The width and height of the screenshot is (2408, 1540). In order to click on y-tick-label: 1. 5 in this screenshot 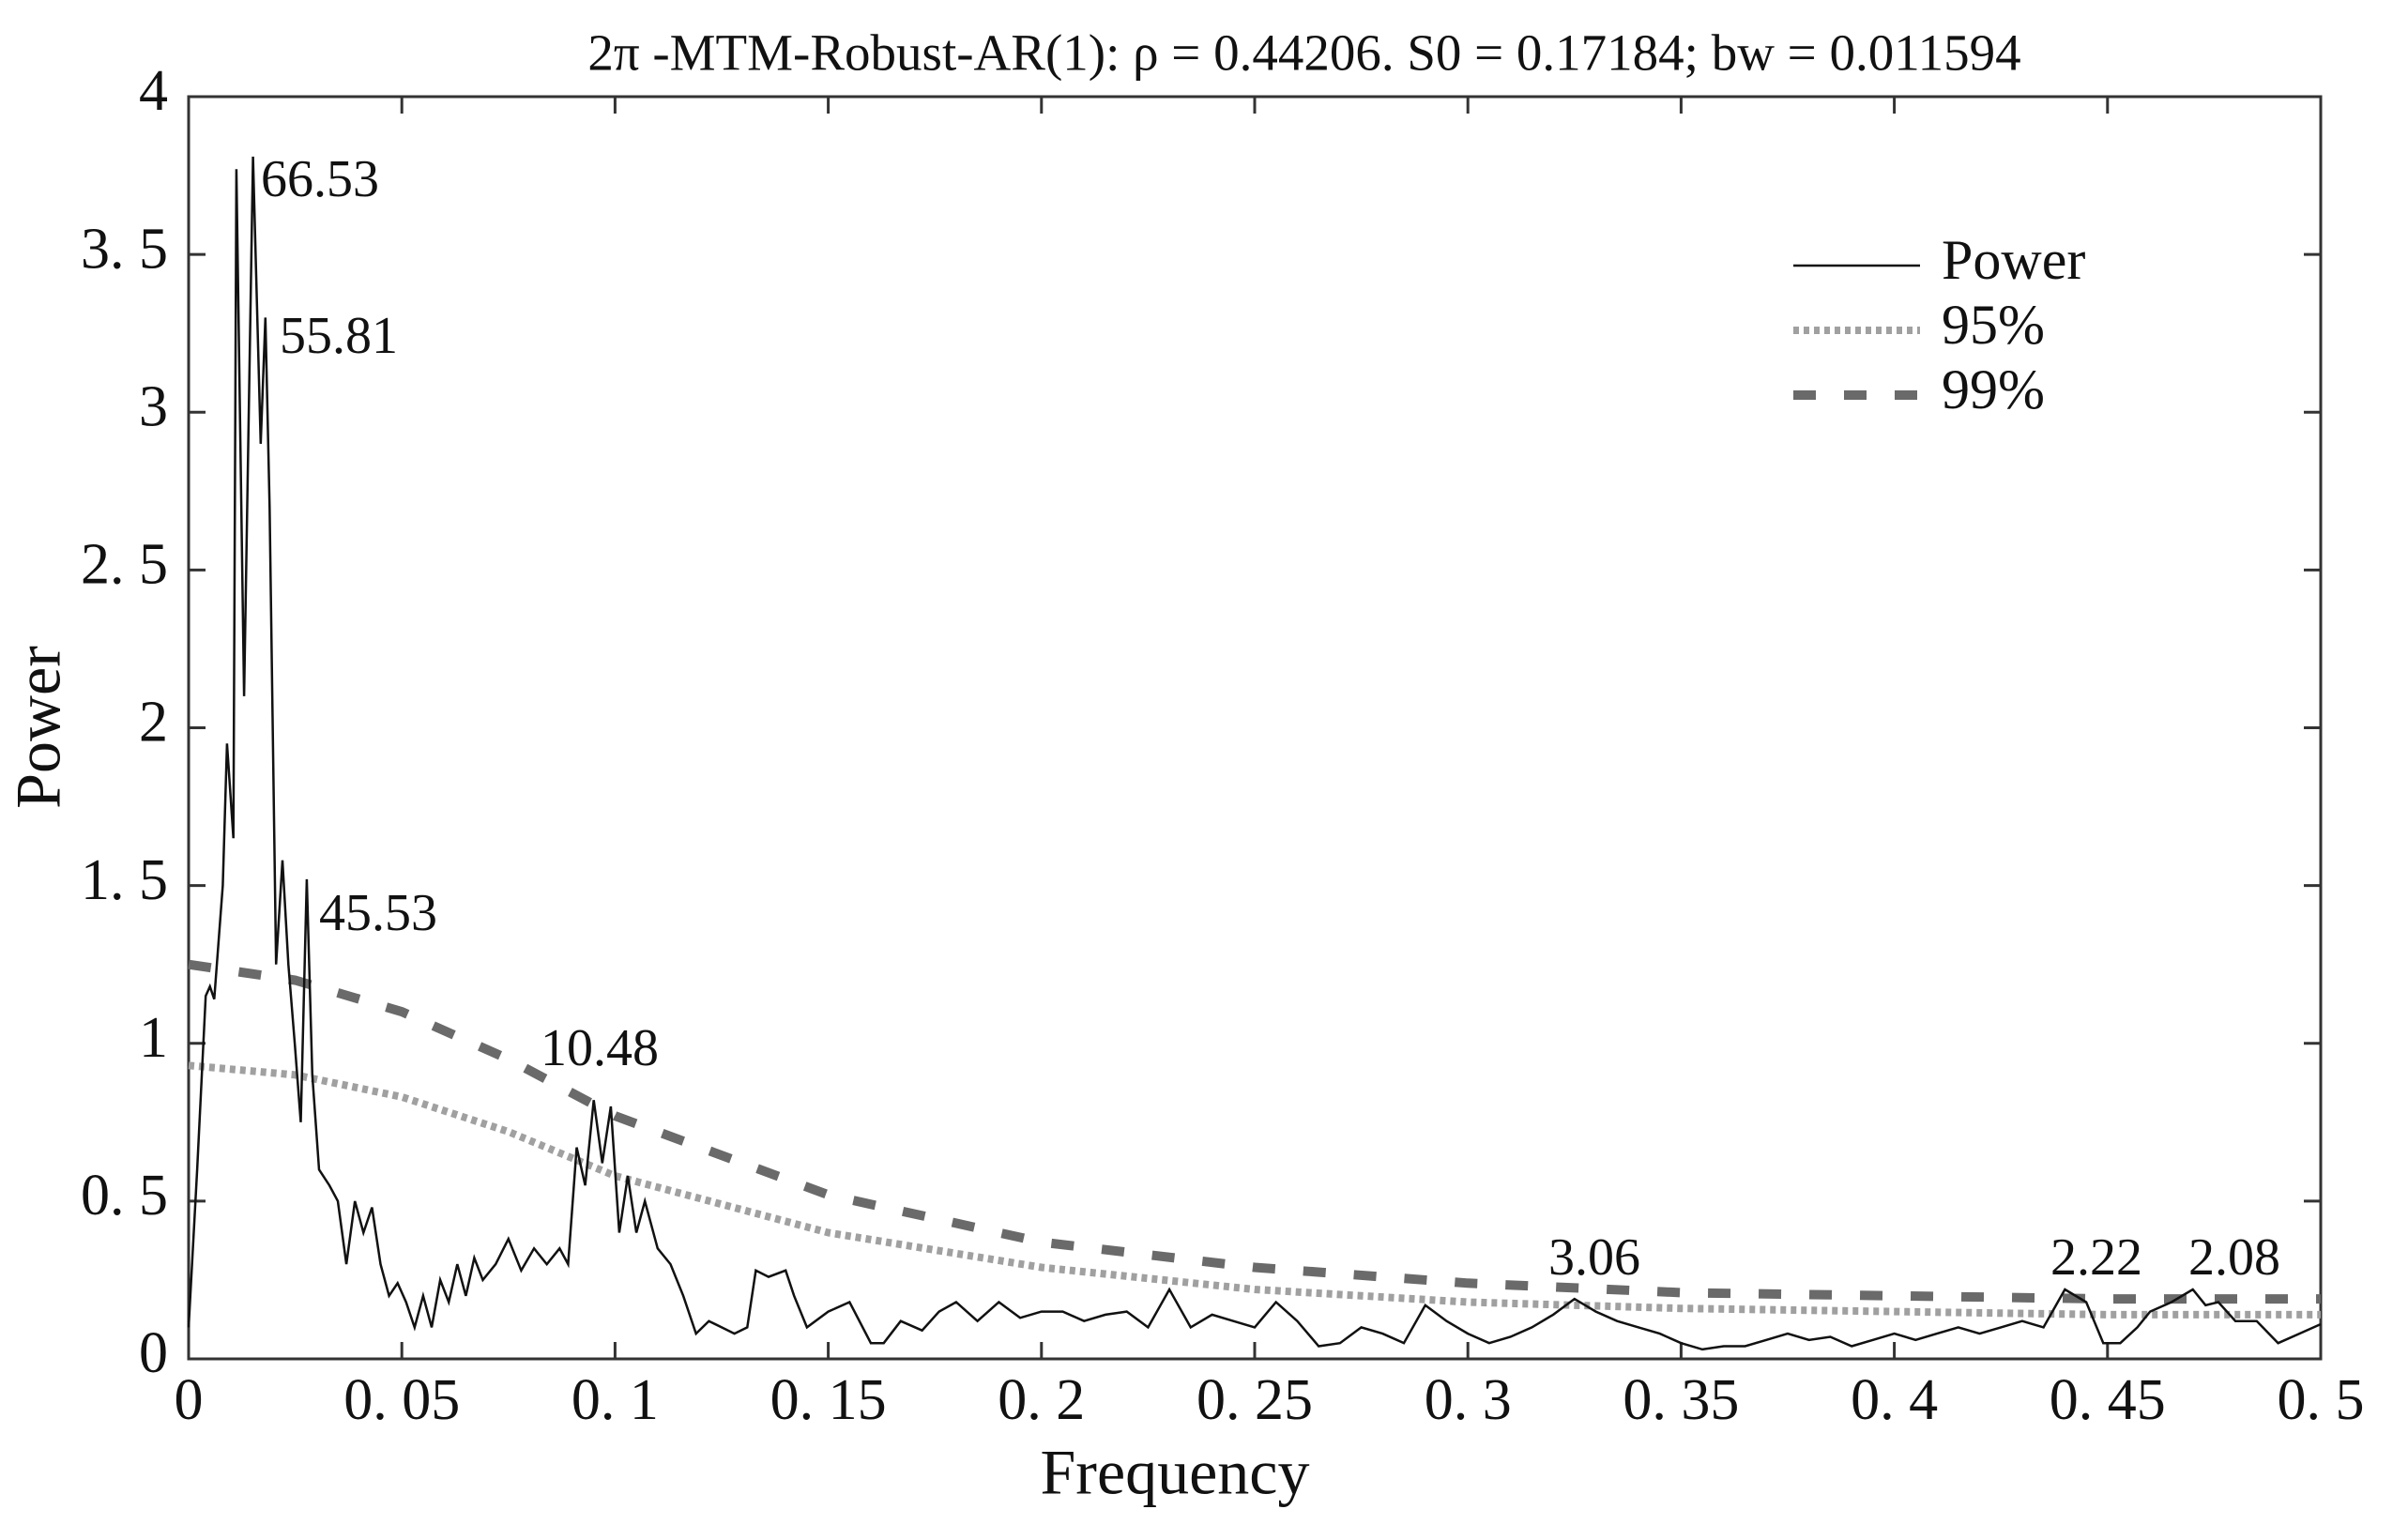, I will do `click(124, 880)`.